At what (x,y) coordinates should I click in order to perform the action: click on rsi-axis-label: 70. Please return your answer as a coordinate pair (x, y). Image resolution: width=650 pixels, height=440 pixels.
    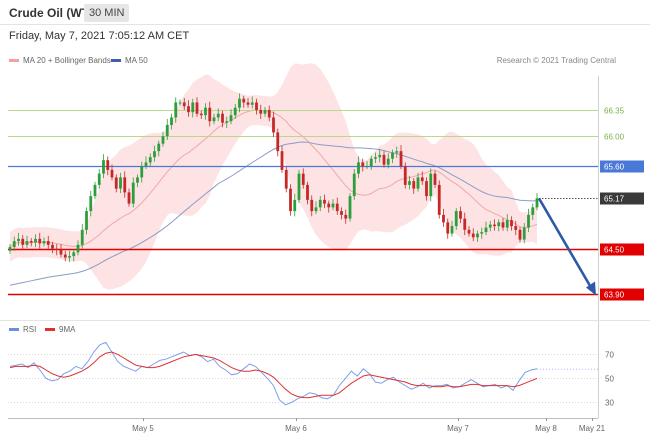
    Looking at the image, I should click on (609, 355).